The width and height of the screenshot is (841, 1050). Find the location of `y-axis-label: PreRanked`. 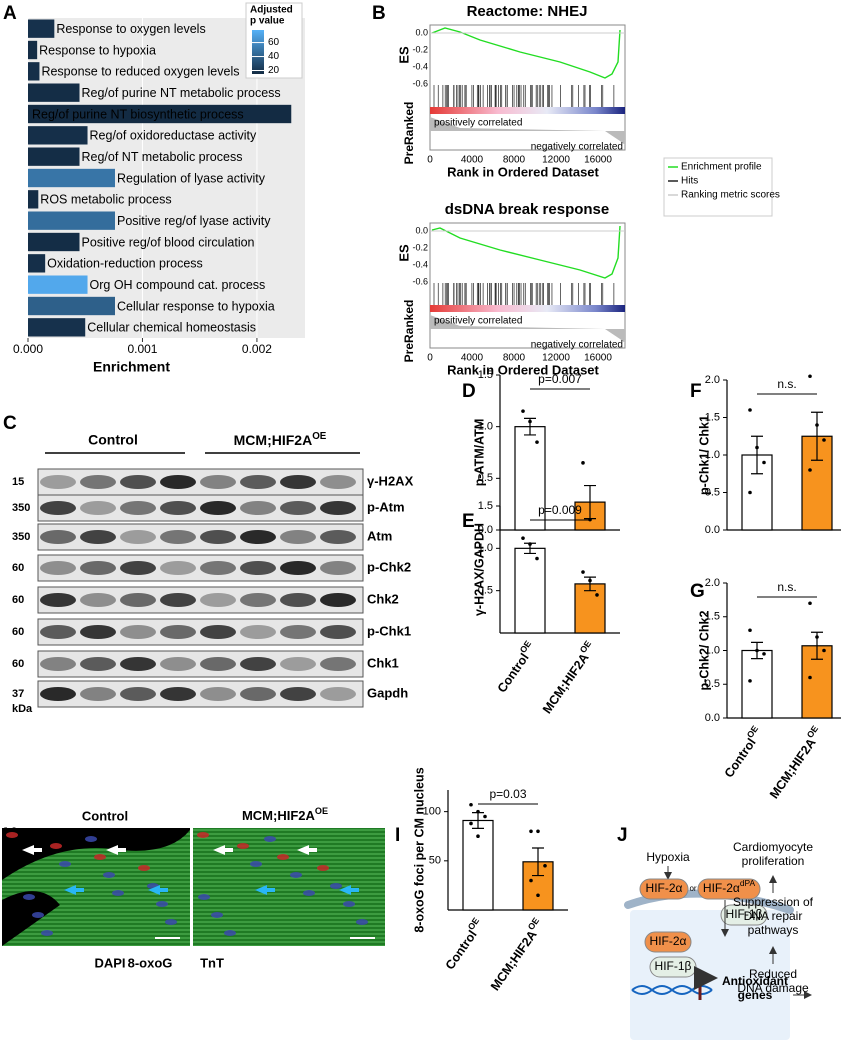

y-axis-label: PreRanked is located at coordinates (409, 133).